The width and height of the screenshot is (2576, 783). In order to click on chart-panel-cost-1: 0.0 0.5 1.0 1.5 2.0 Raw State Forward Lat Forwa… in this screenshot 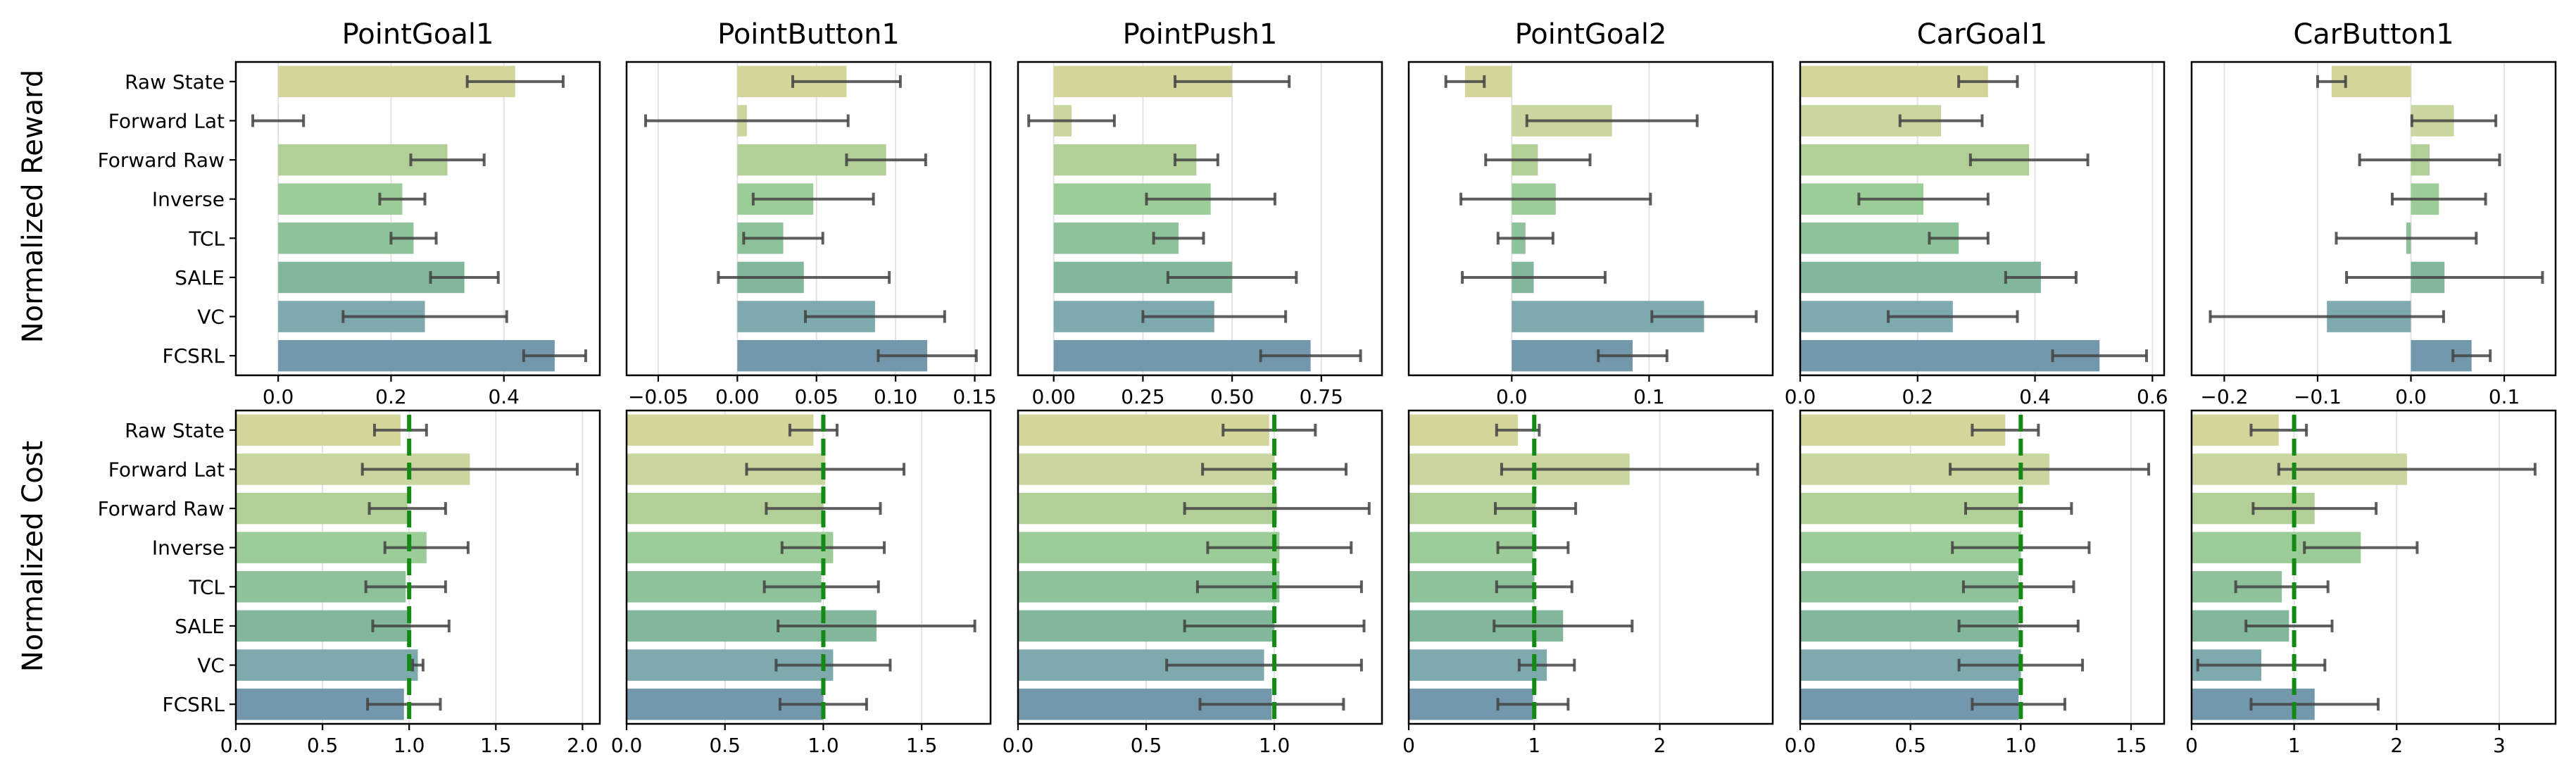, I will do `click(349, 583)`.